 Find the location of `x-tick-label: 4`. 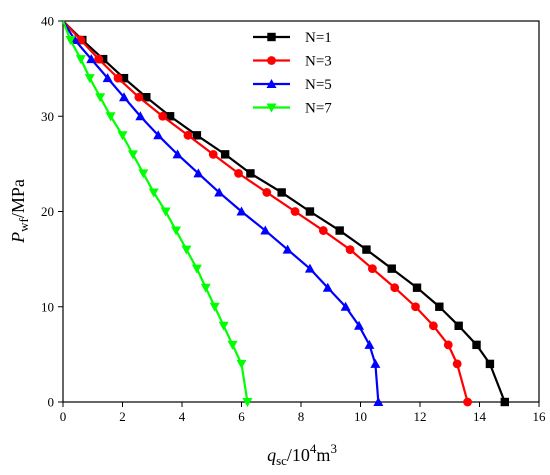

x-tick-label: 4 is located at coordinates (182, 416).